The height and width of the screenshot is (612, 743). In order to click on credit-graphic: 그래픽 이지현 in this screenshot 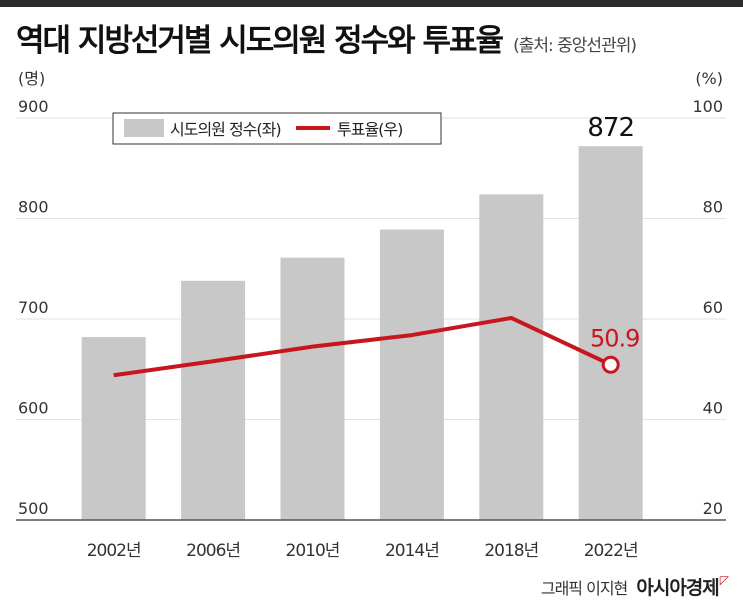, I will do `click(584, 588)`.